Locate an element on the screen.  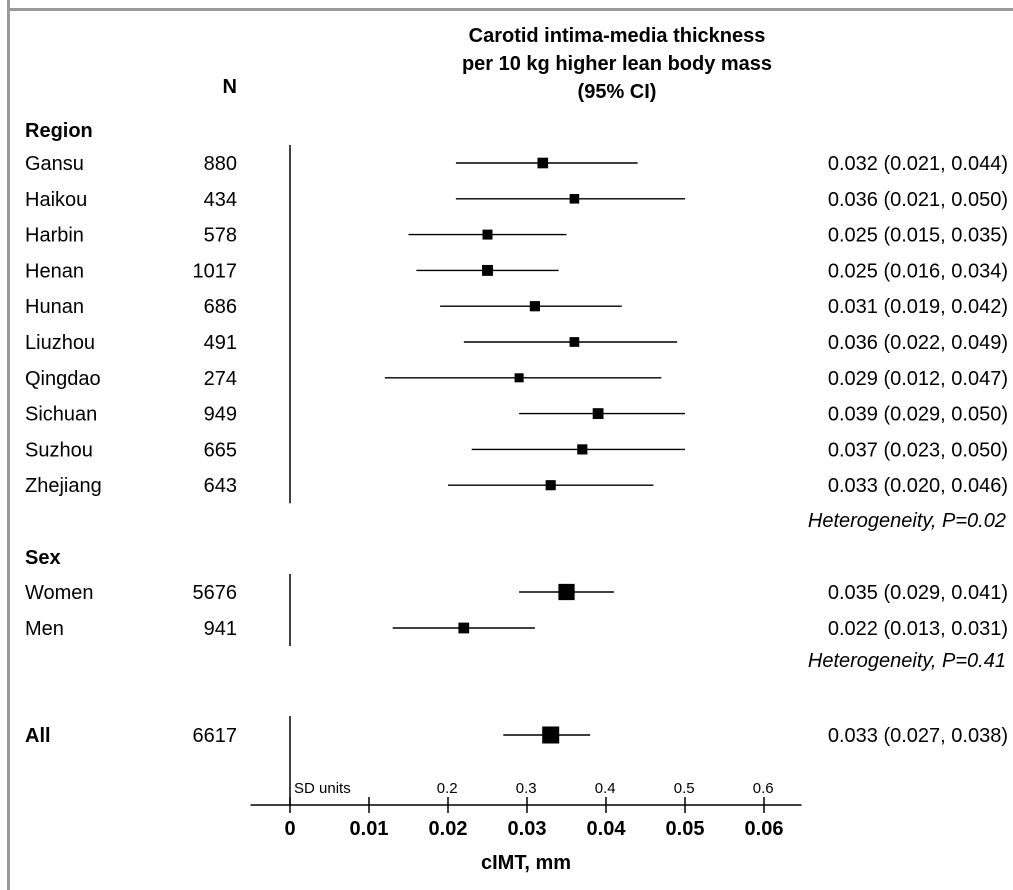
row-n: 880 is located at coordinates (220, 164).